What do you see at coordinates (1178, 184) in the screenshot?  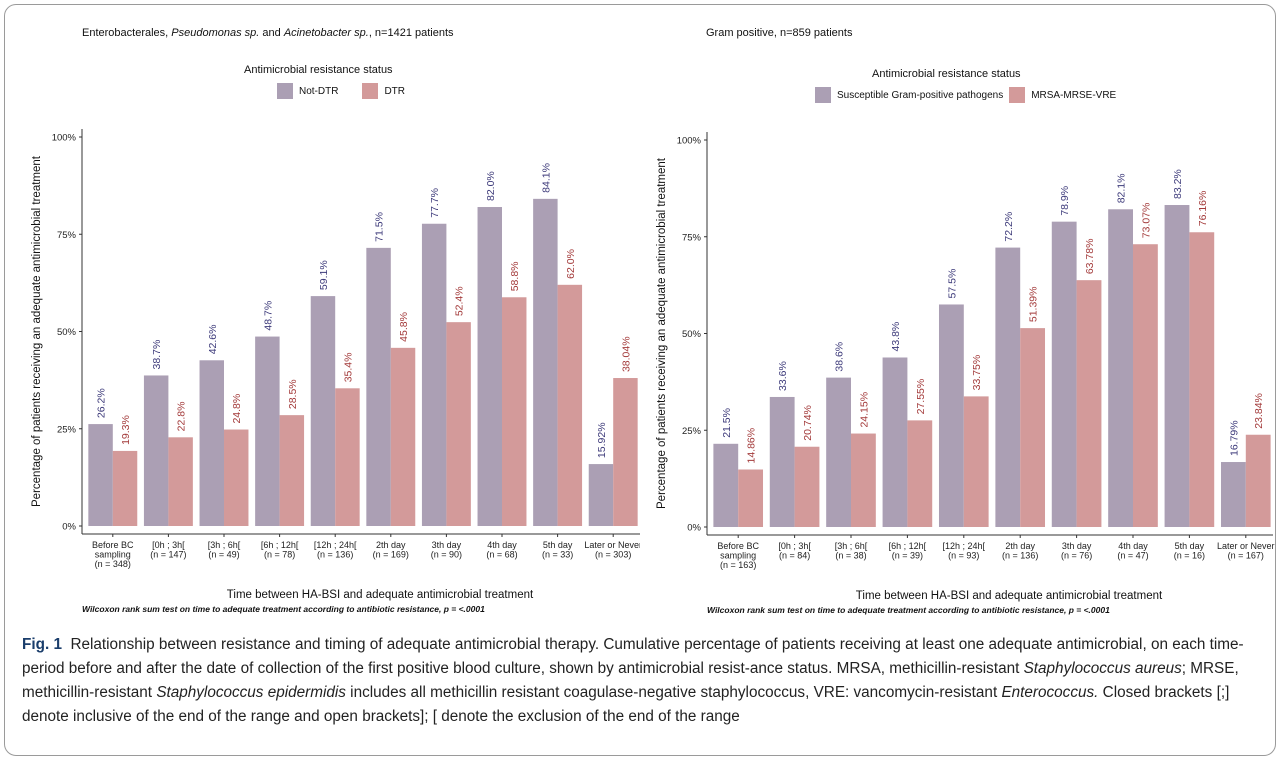 I see `data-label: 83.2%` at bounding box center [1178, 184].